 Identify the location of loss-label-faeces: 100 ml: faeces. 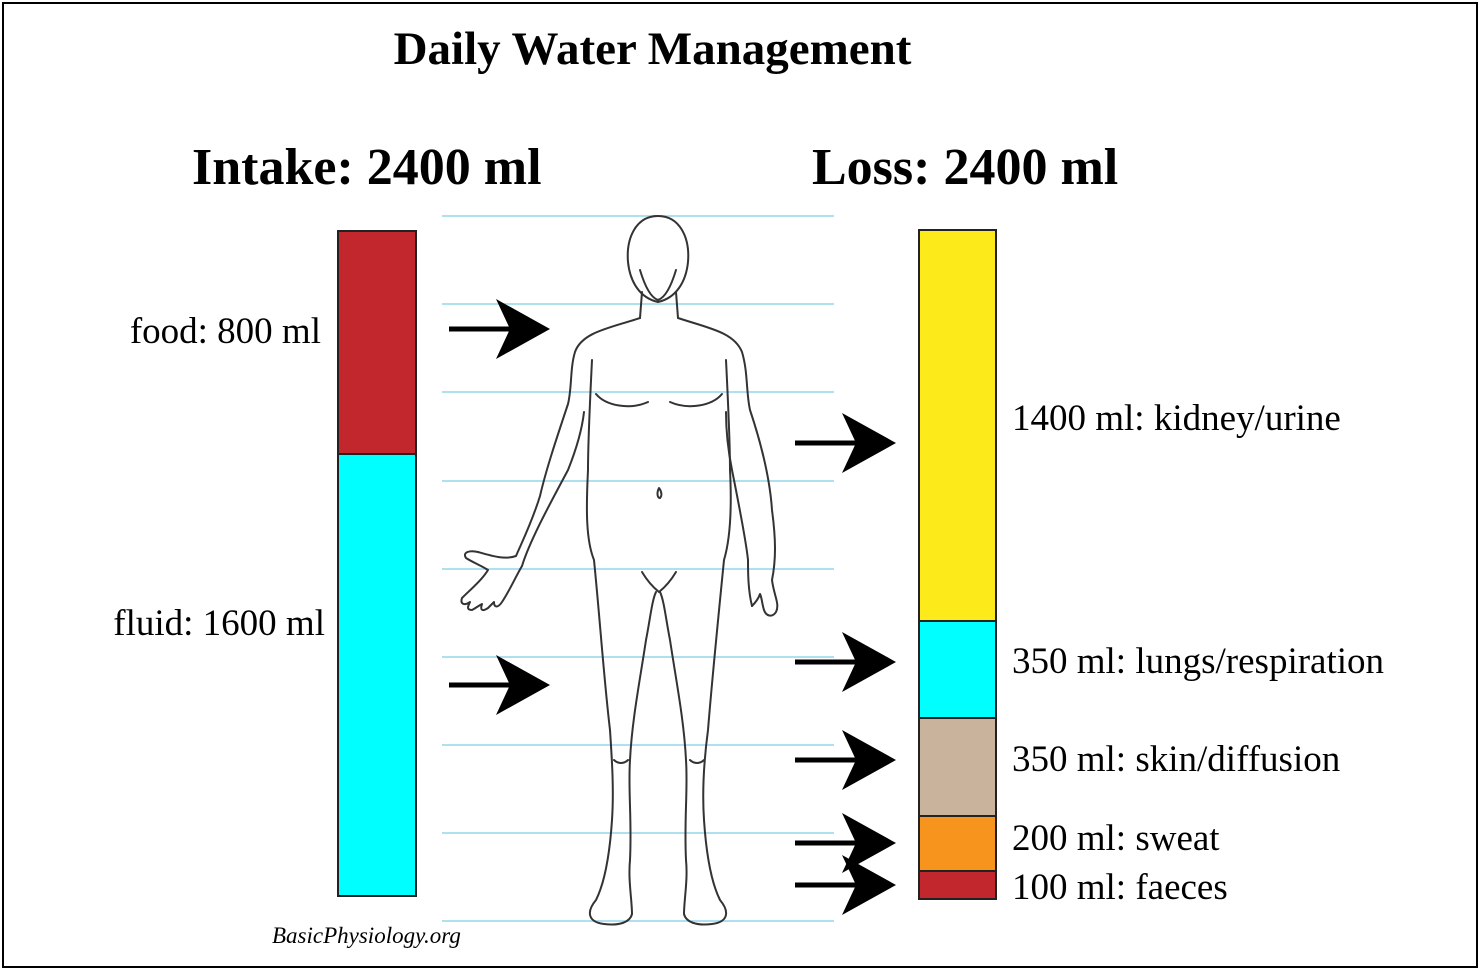
(1120, 887).